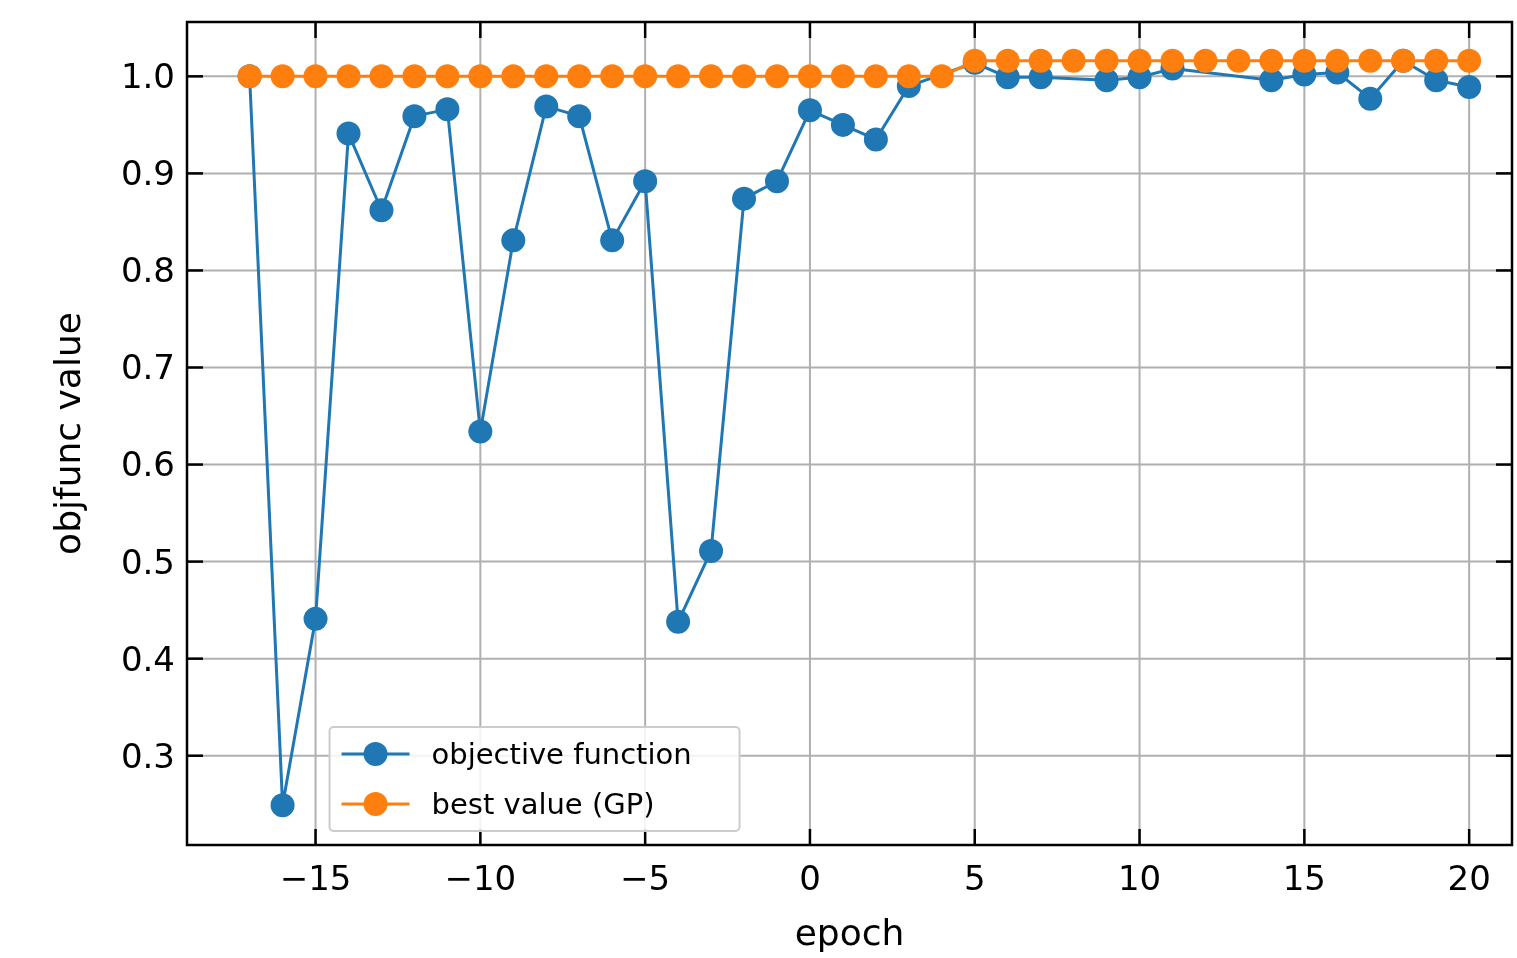 This screenshot has height=958, width=1517. I want to click on y-axis-title: objfunc value, so click(67, 433).